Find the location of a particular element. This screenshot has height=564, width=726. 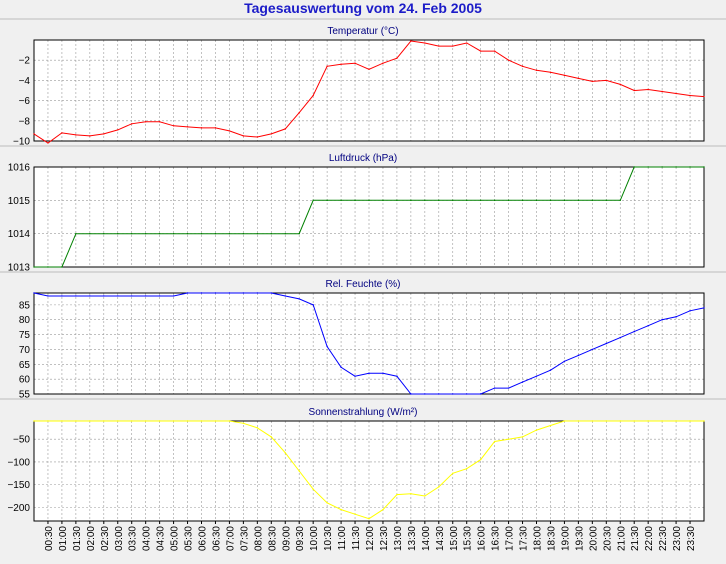

y-tick-label: 85 is located at coordinates (25, 305).